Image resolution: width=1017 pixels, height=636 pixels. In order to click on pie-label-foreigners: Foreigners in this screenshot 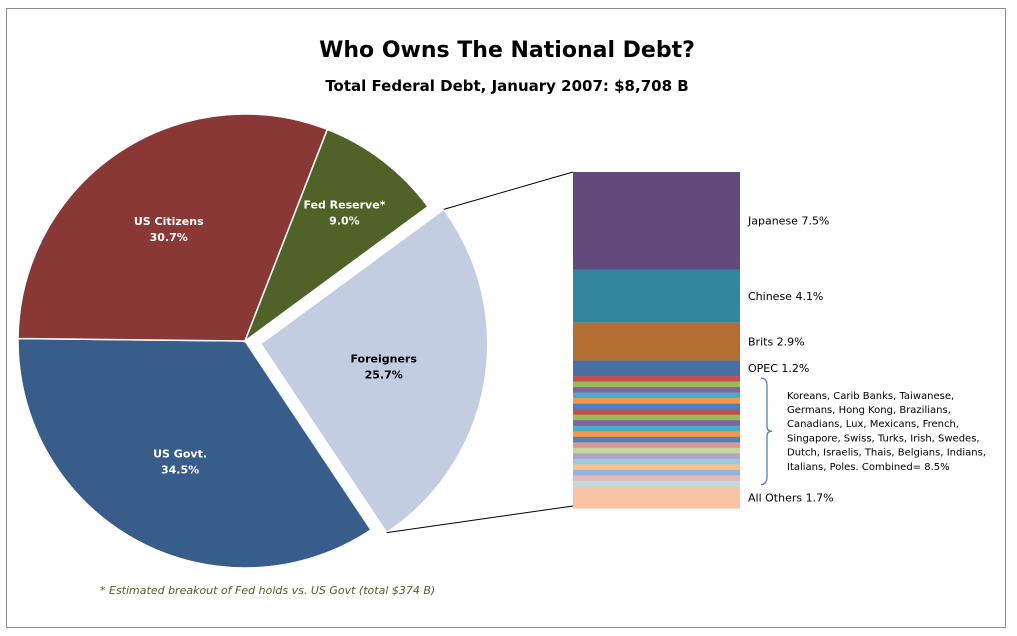, I will do `click(383, 358)`.